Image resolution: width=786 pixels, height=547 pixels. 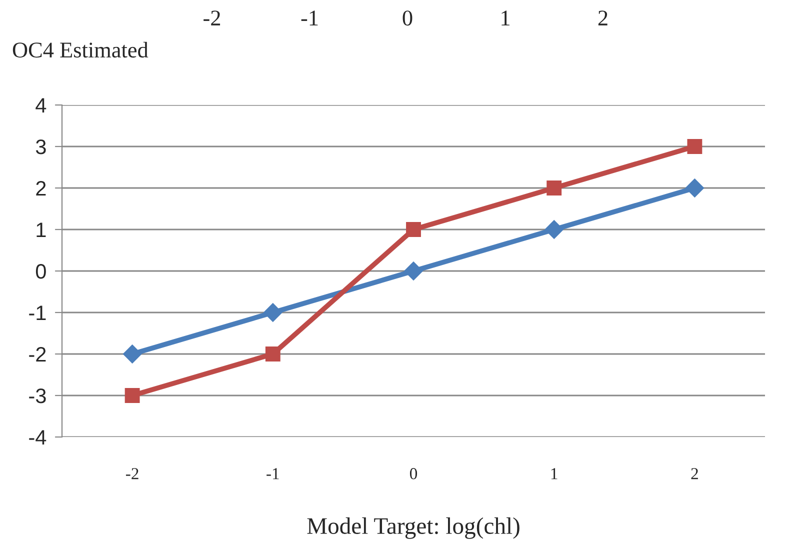 I want to click on text: 1, so click(x=506, y=18).